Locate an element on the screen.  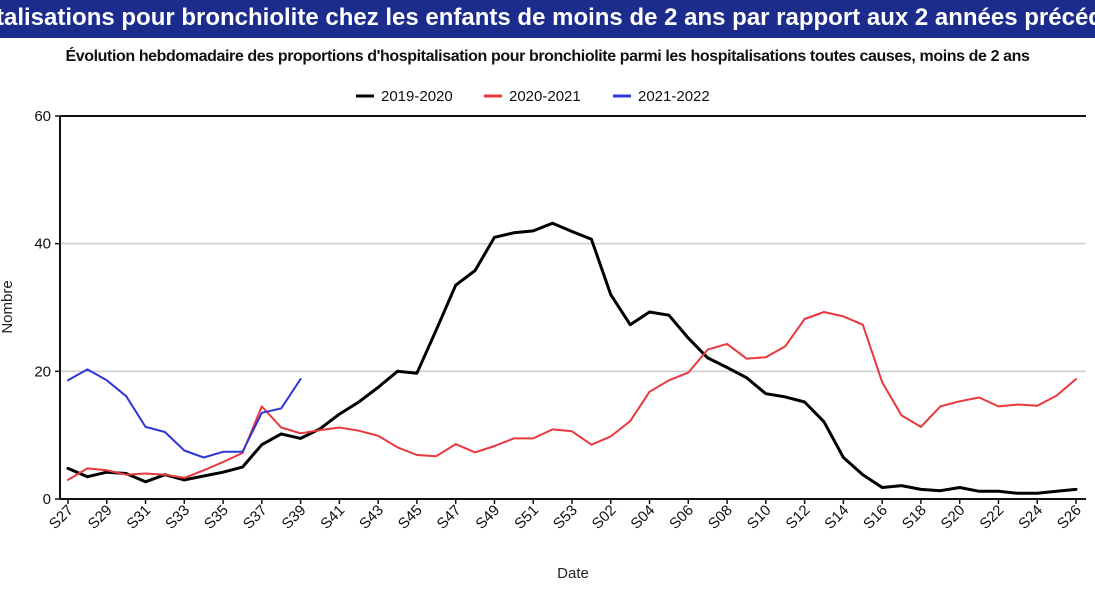
x-tick-label: S22 is located at coordinates (991, 517).